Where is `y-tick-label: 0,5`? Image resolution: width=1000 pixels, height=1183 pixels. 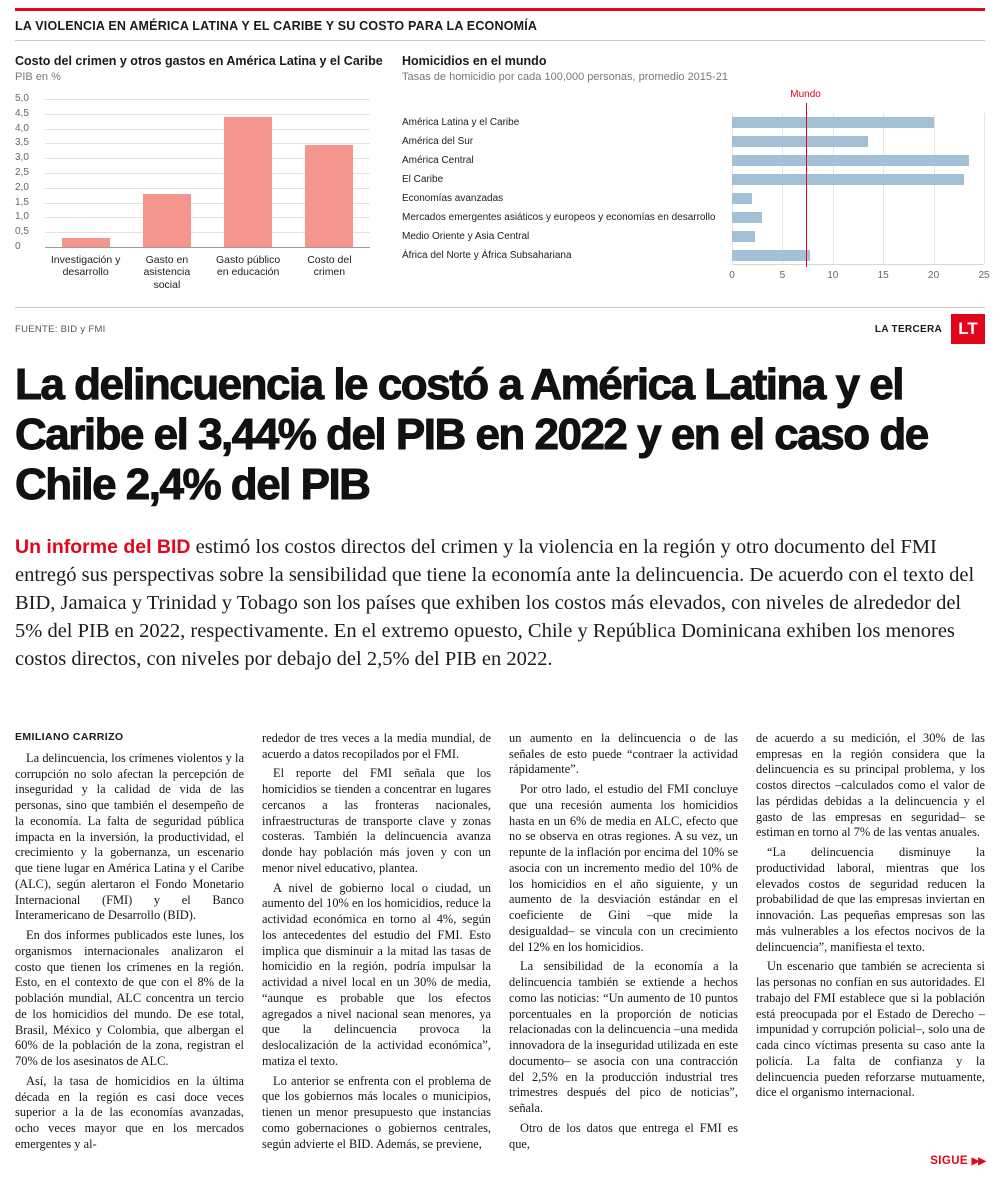
y-tick-label: 0,5 is located at coordinates (22, 232).